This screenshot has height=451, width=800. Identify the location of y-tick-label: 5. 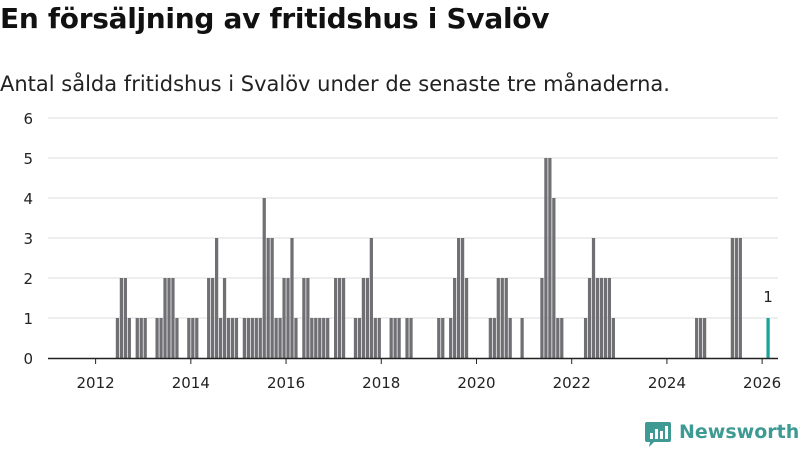
(28, 159).